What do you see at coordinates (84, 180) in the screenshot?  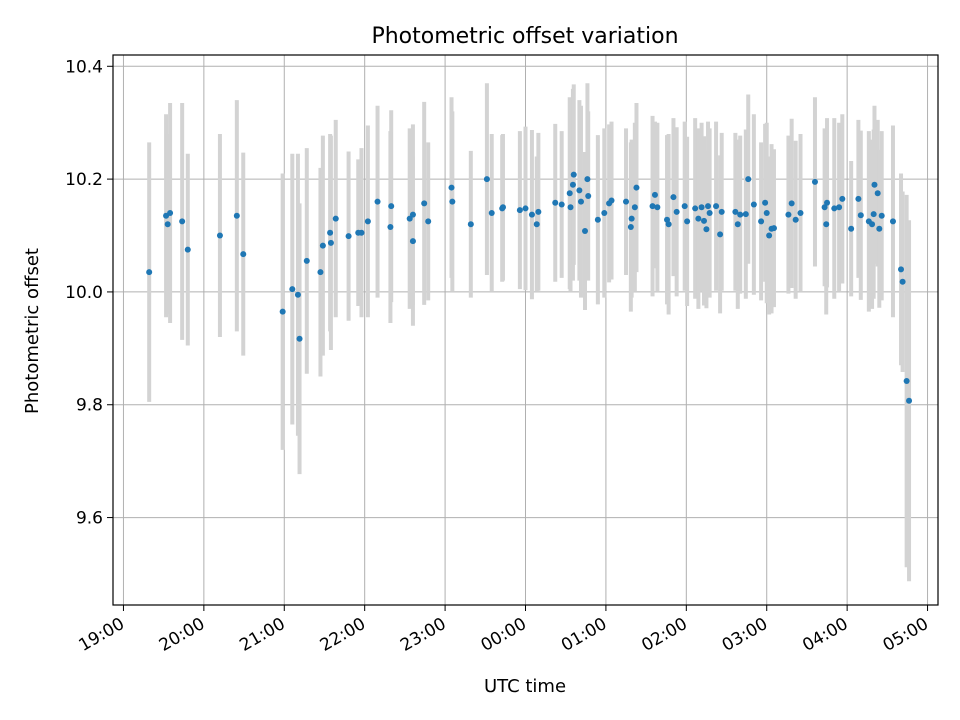 I see `y-tick-label: 10.2` at bounding box center [84, 180].